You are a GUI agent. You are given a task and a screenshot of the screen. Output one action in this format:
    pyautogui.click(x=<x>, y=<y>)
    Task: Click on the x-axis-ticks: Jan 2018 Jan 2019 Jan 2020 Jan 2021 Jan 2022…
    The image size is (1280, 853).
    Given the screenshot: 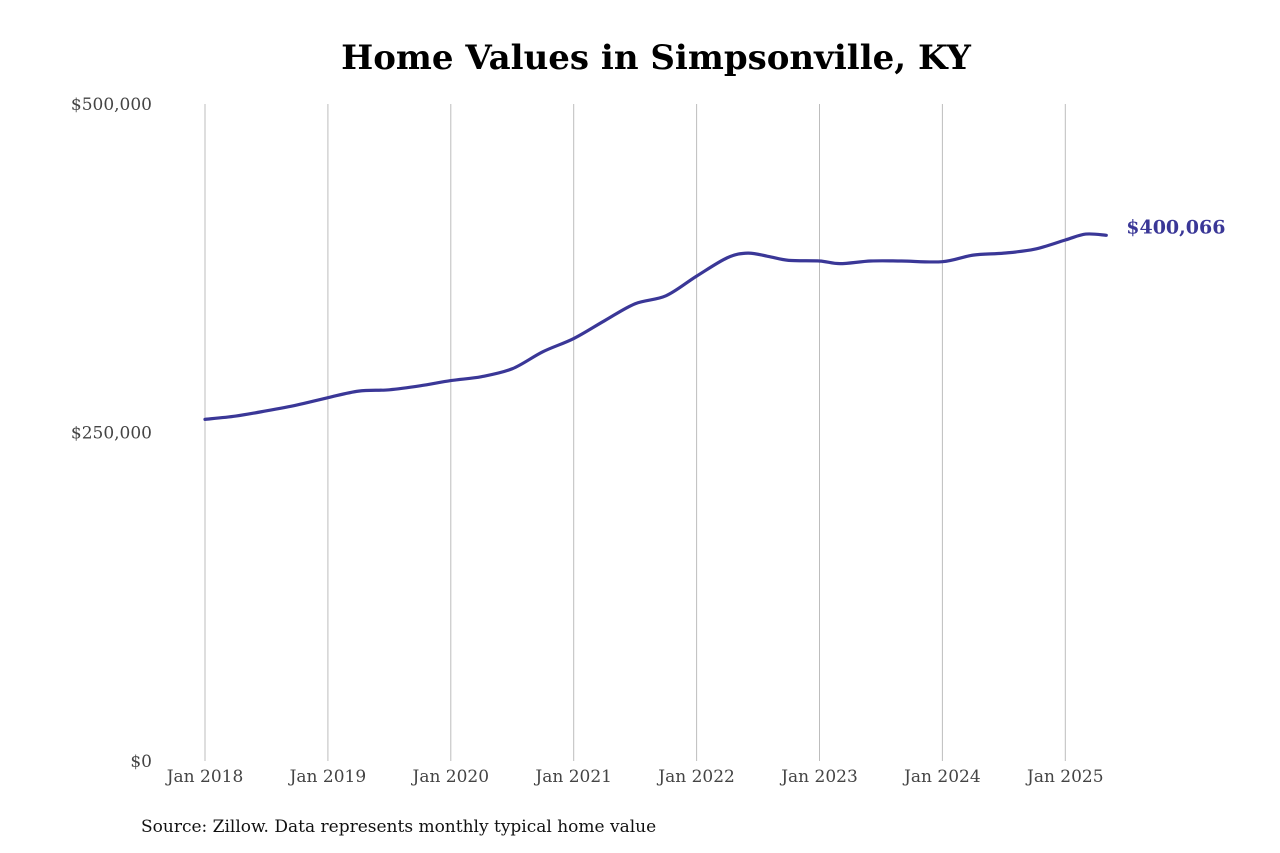 What is the action you would take?
    pyautogui.click(x=634, y=777)
    